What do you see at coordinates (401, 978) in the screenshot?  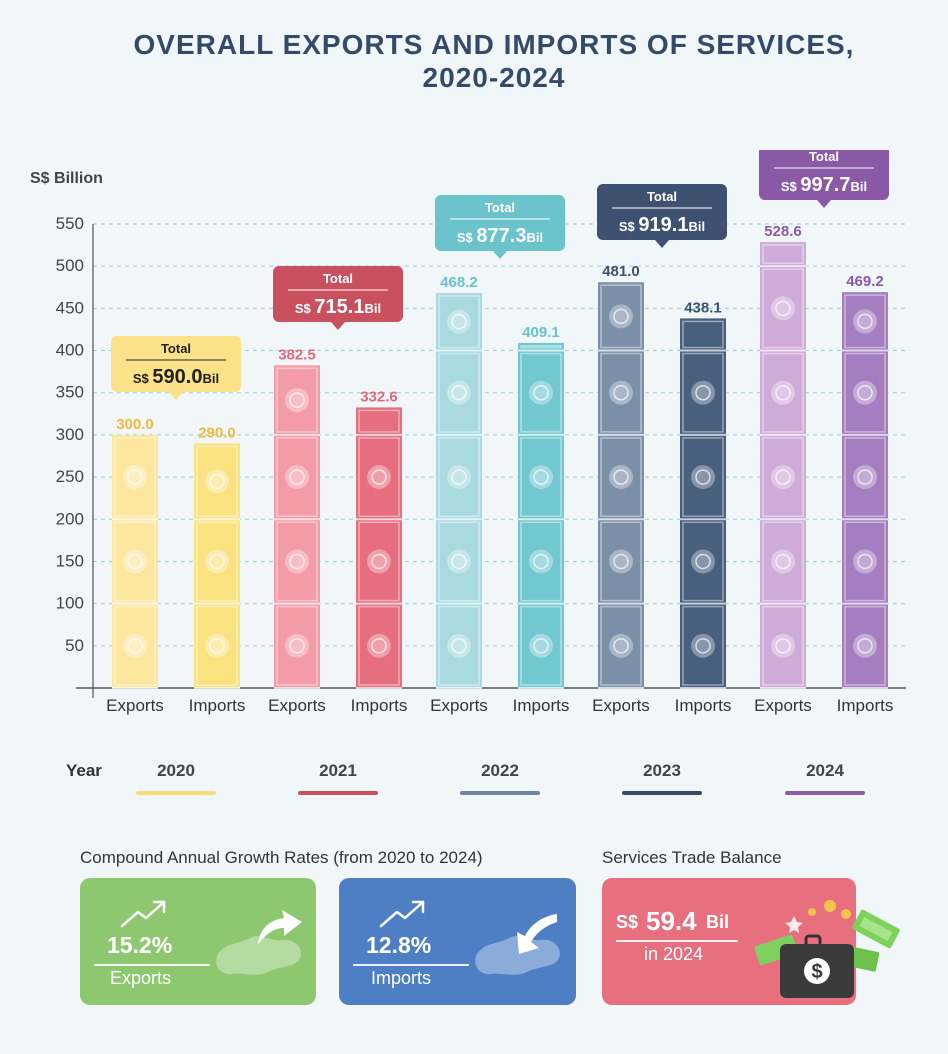 I see `cagr-imports-label: Imports` at bounding box center [401, 978].